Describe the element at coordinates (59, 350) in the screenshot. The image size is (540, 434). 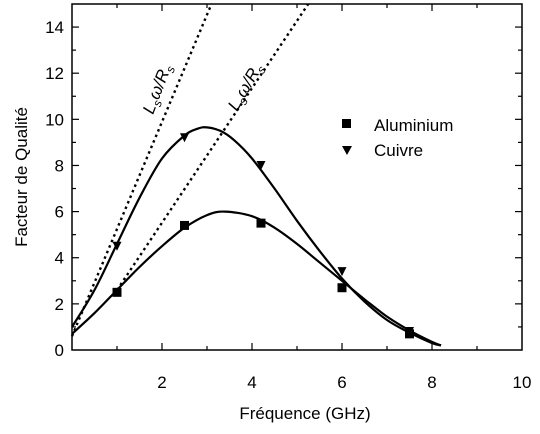
I see `y-tick-label: 0` at that location.